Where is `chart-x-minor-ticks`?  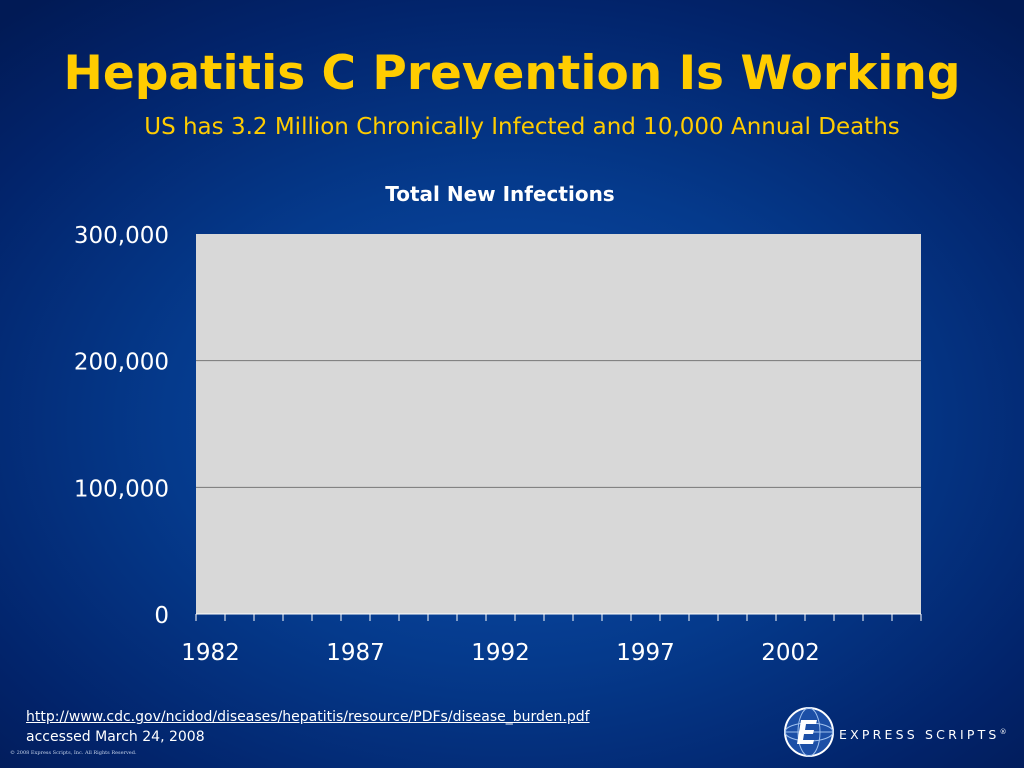
chart-x-minor-ticks is located at coordinates (558, 617).